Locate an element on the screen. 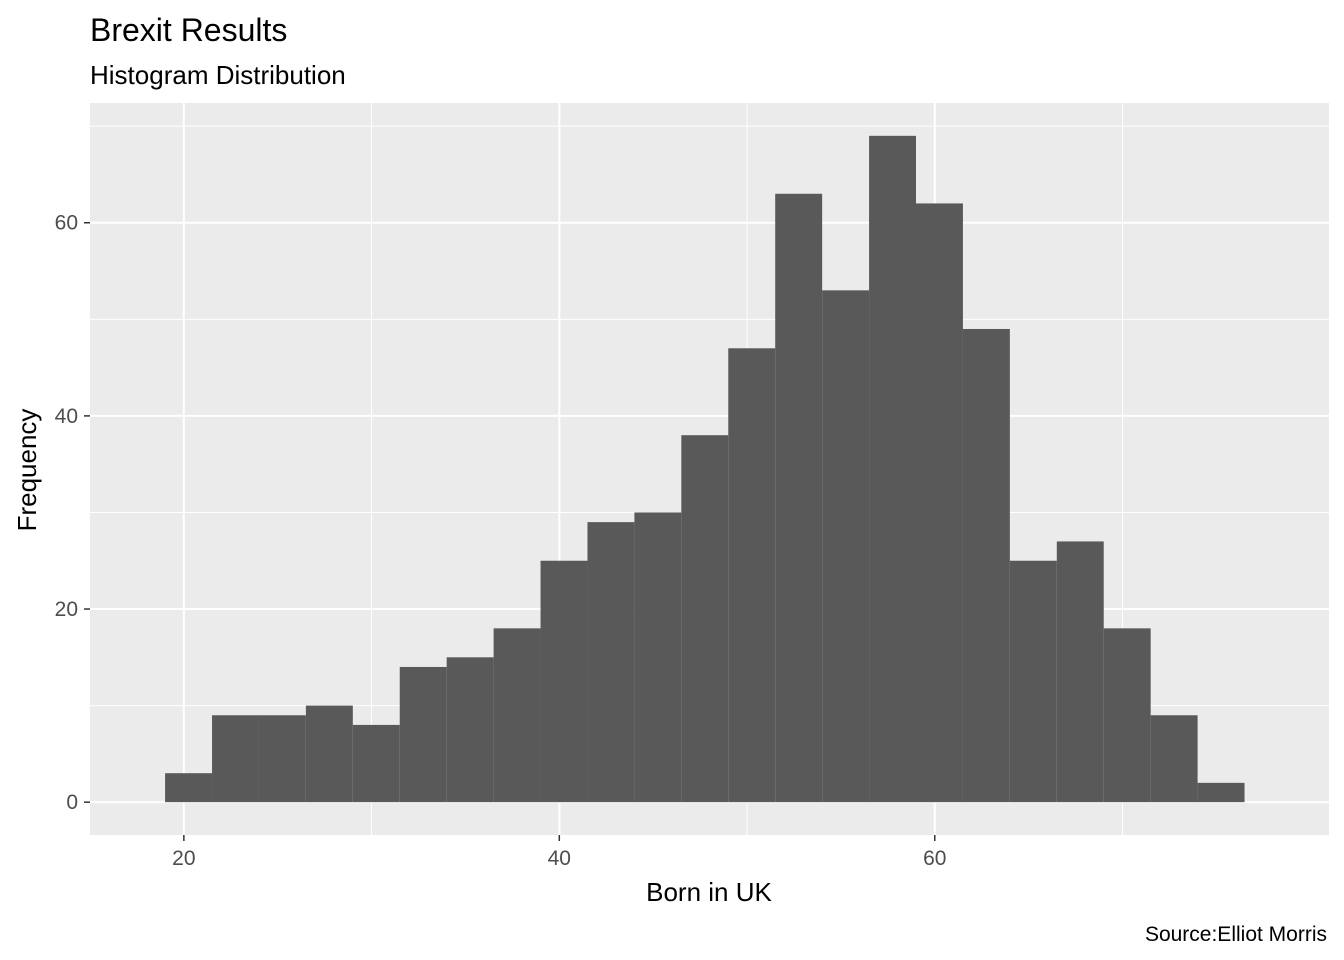 The height and width of the screenshot is (960, 1344). y-tick-label: 20 is located at coordinates (66, 609).